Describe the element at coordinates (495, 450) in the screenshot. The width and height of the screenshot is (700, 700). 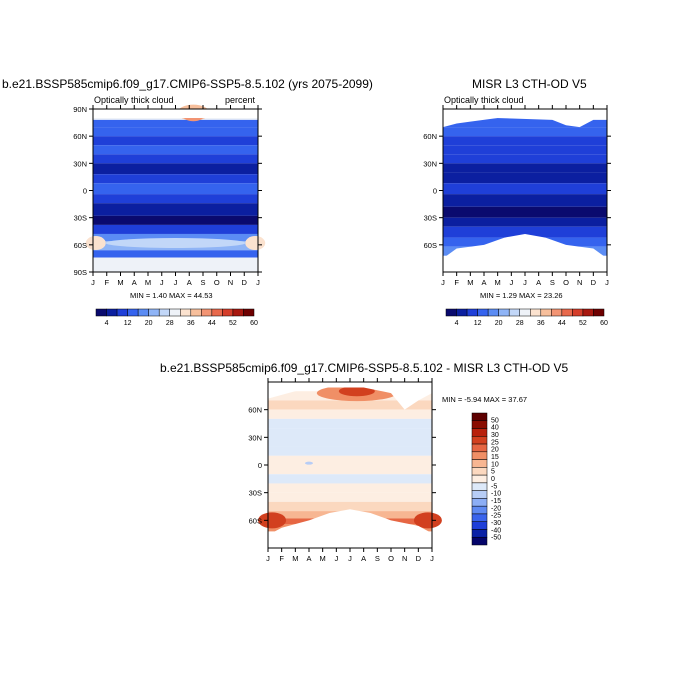
I see `cb3-tick-label: 20` at that location.